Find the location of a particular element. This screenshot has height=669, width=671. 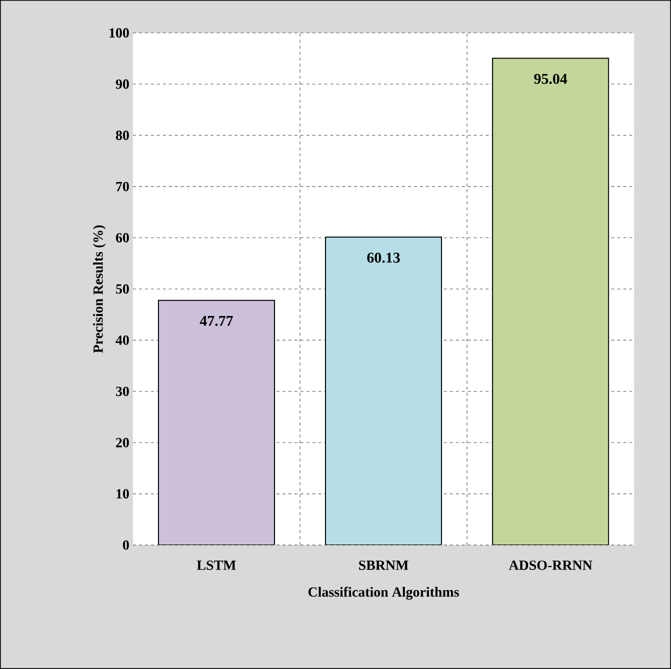

y-tick-label: 30 is located at coordinates (122, 391).